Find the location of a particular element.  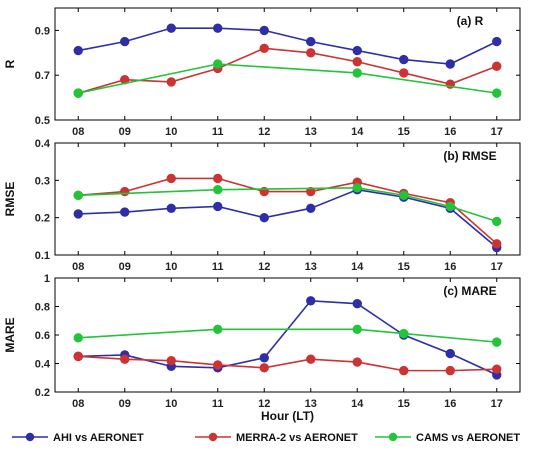

panel-r-ylabel: R is located at coordinates (10, 63).